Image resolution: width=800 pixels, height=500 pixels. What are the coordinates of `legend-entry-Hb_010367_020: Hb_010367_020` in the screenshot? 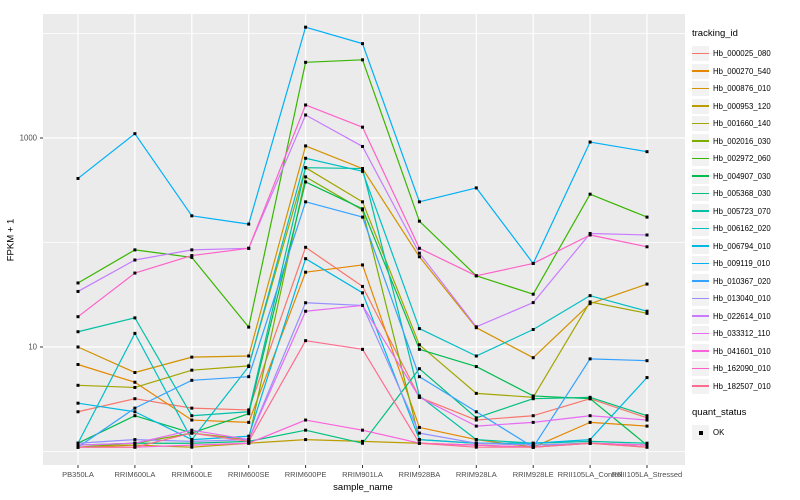 It's located at (731, 282).